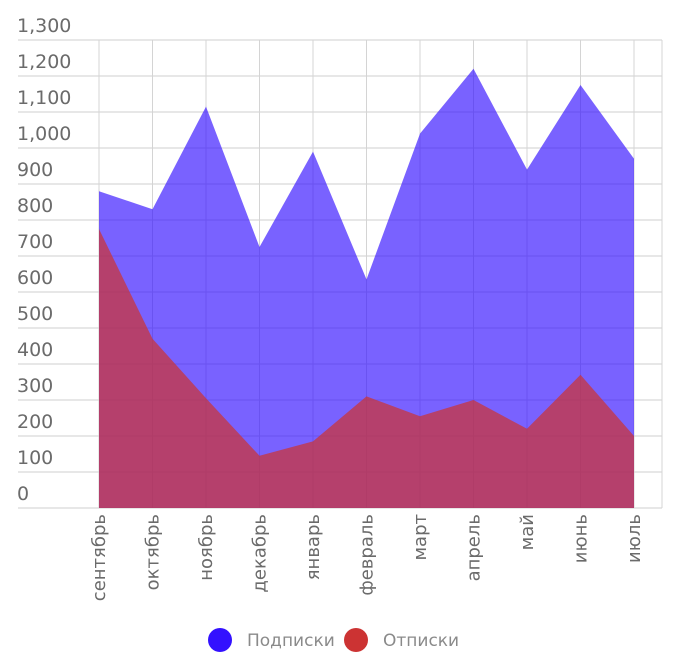  I want to click on x-tick-label: октябрь, so click(153, 552).